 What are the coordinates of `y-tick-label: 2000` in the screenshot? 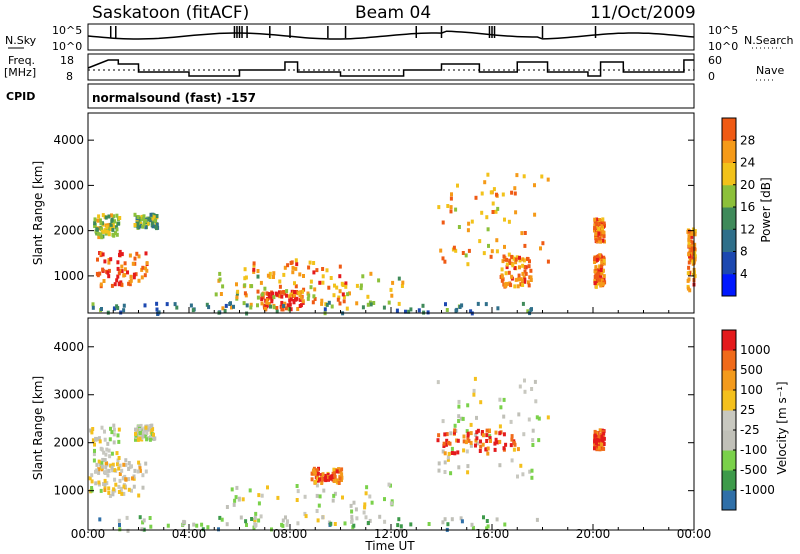 It's located at (68, 443).